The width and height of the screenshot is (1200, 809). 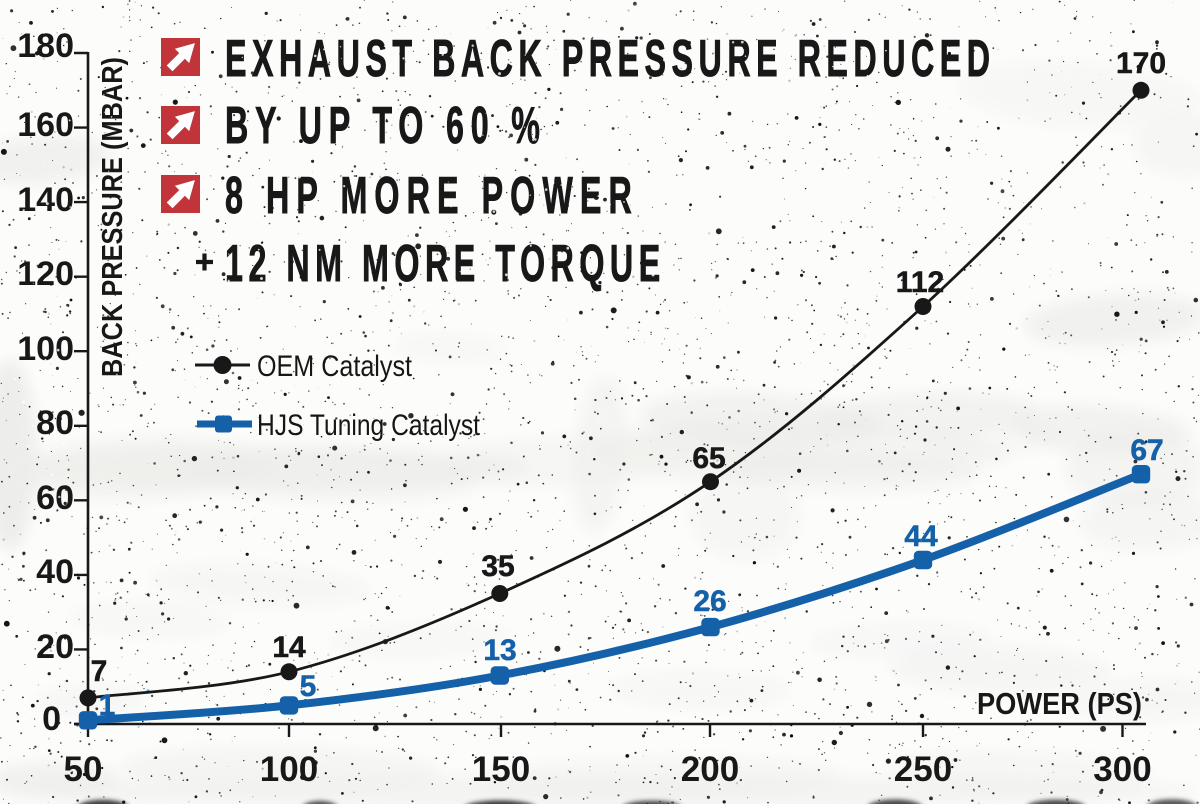 What do you see at coordinates (308, 686) in the screenshot?
I see `svg-text: 5` at bounding box center [308, 686].